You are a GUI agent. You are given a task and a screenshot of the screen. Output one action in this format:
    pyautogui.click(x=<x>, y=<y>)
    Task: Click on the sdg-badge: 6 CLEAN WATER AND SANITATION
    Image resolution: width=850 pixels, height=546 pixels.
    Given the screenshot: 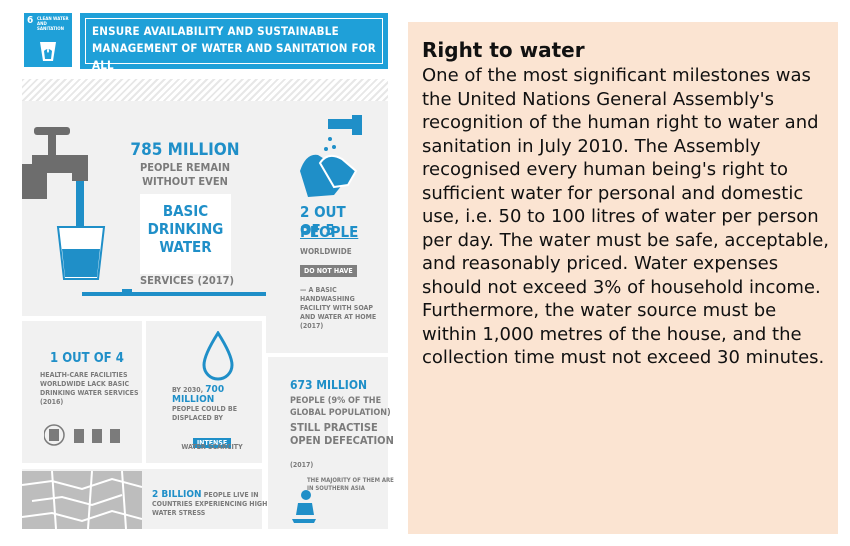 What is the action you would take?
    pyautogui.click(x=48, y=40)
    